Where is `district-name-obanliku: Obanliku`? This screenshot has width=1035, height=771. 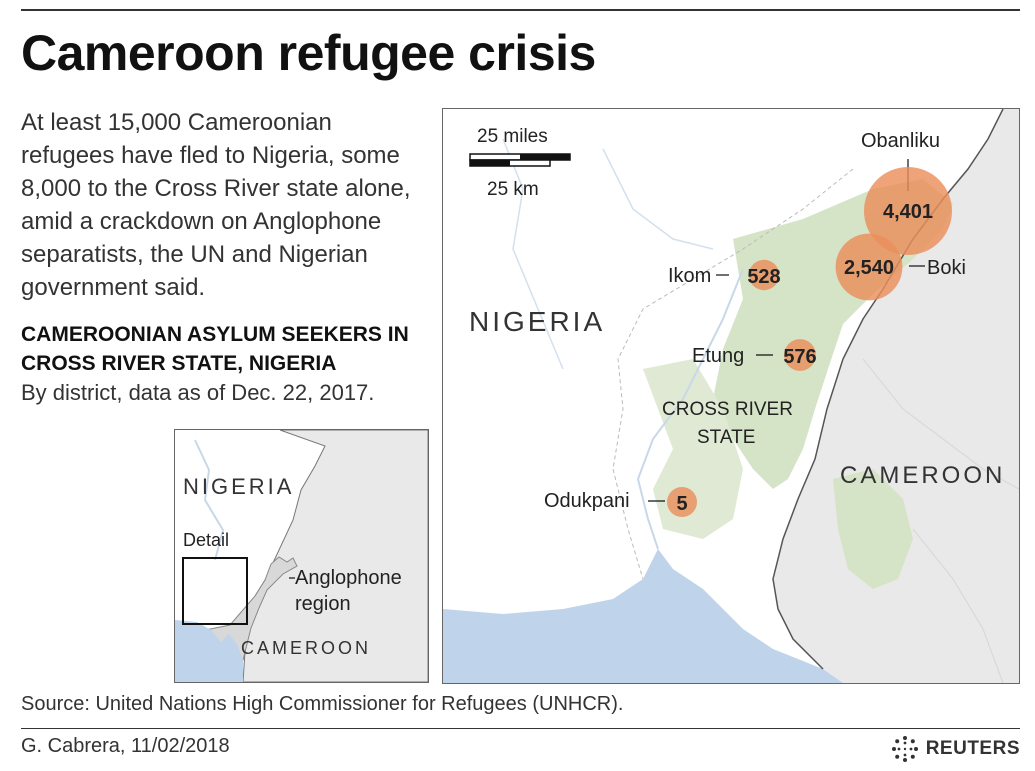
district-name-obanliku: Obanliku is located at coordinates (900, 141).